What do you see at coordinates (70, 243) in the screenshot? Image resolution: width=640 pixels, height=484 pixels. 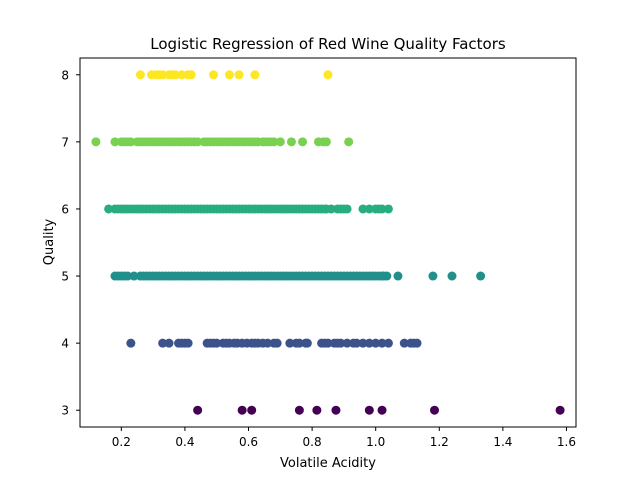 I see `y-axis: 3 4 5 6 7 8` at bounding box center [70, 243].